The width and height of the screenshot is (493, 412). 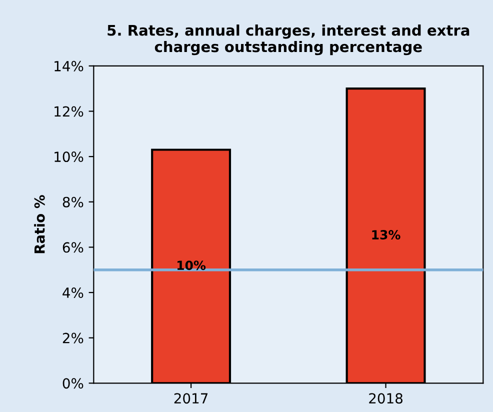 What do you see at coordinates (73, 202) in the screenshot?
I see `y-tick-label: 8%` at bounding box center [73, 202].